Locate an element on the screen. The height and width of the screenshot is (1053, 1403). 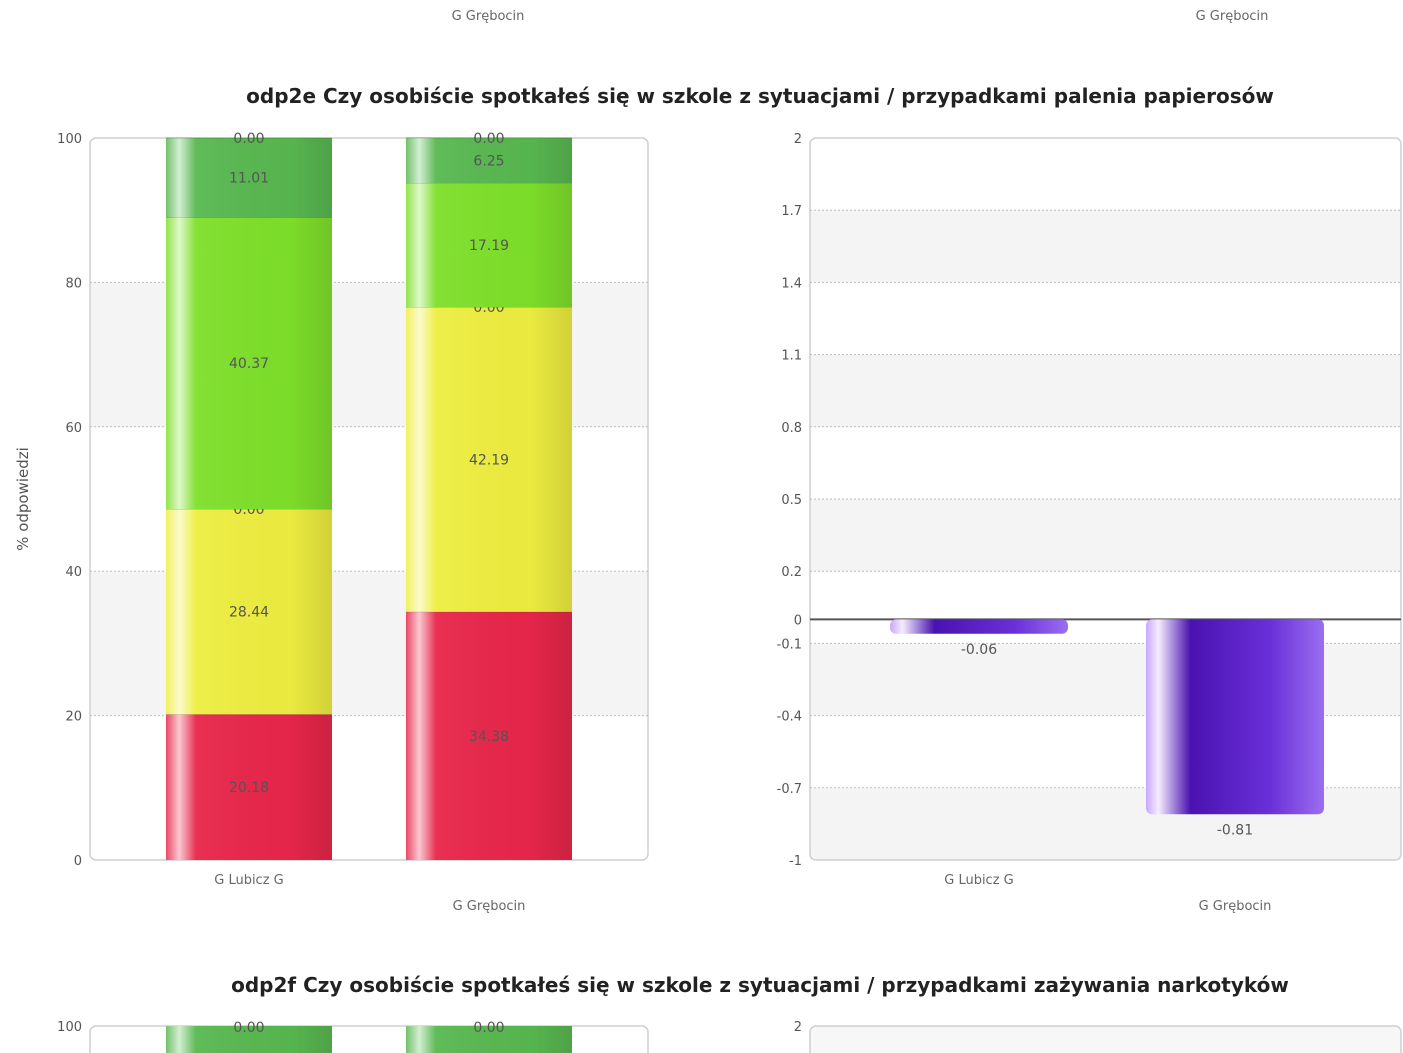
segment-value-label: 28.44 is located at coordinates (249, 613).